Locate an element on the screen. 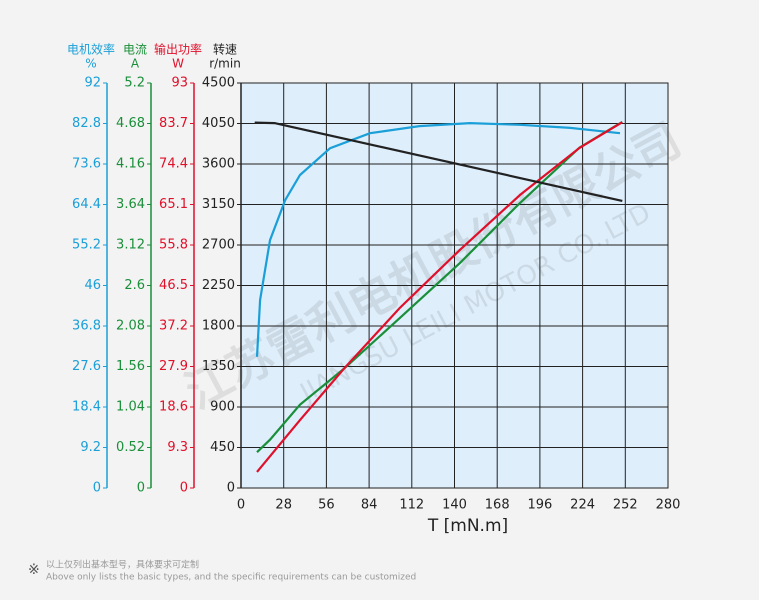 The image size is (759, 600). y-axis-title: 转速 is located at coordinates (225, 49).